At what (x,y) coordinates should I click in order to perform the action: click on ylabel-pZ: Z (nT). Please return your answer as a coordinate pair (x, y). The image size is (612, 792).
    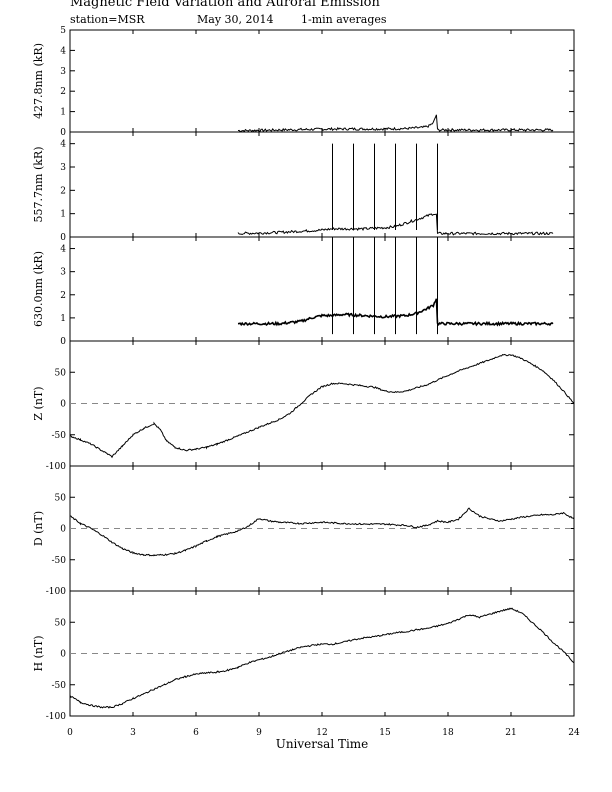
    Looking at the image, I should click on (38, 403).